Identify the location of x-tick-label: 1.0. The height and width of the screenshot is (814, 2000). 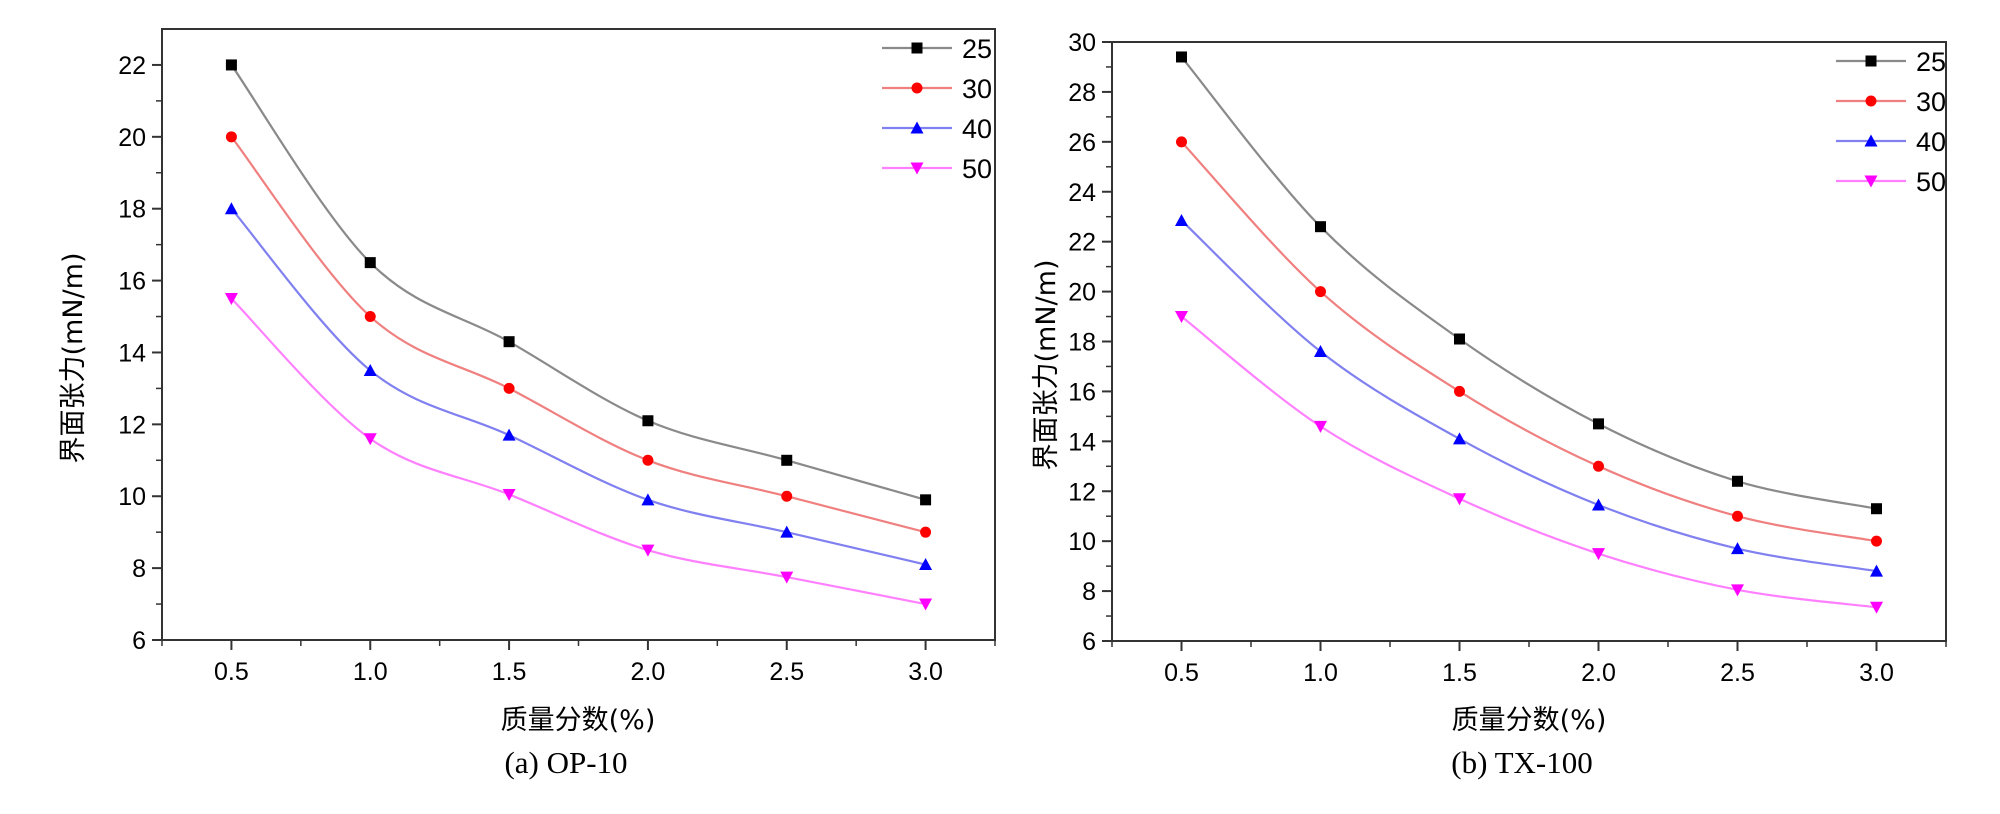
(1320, 673).